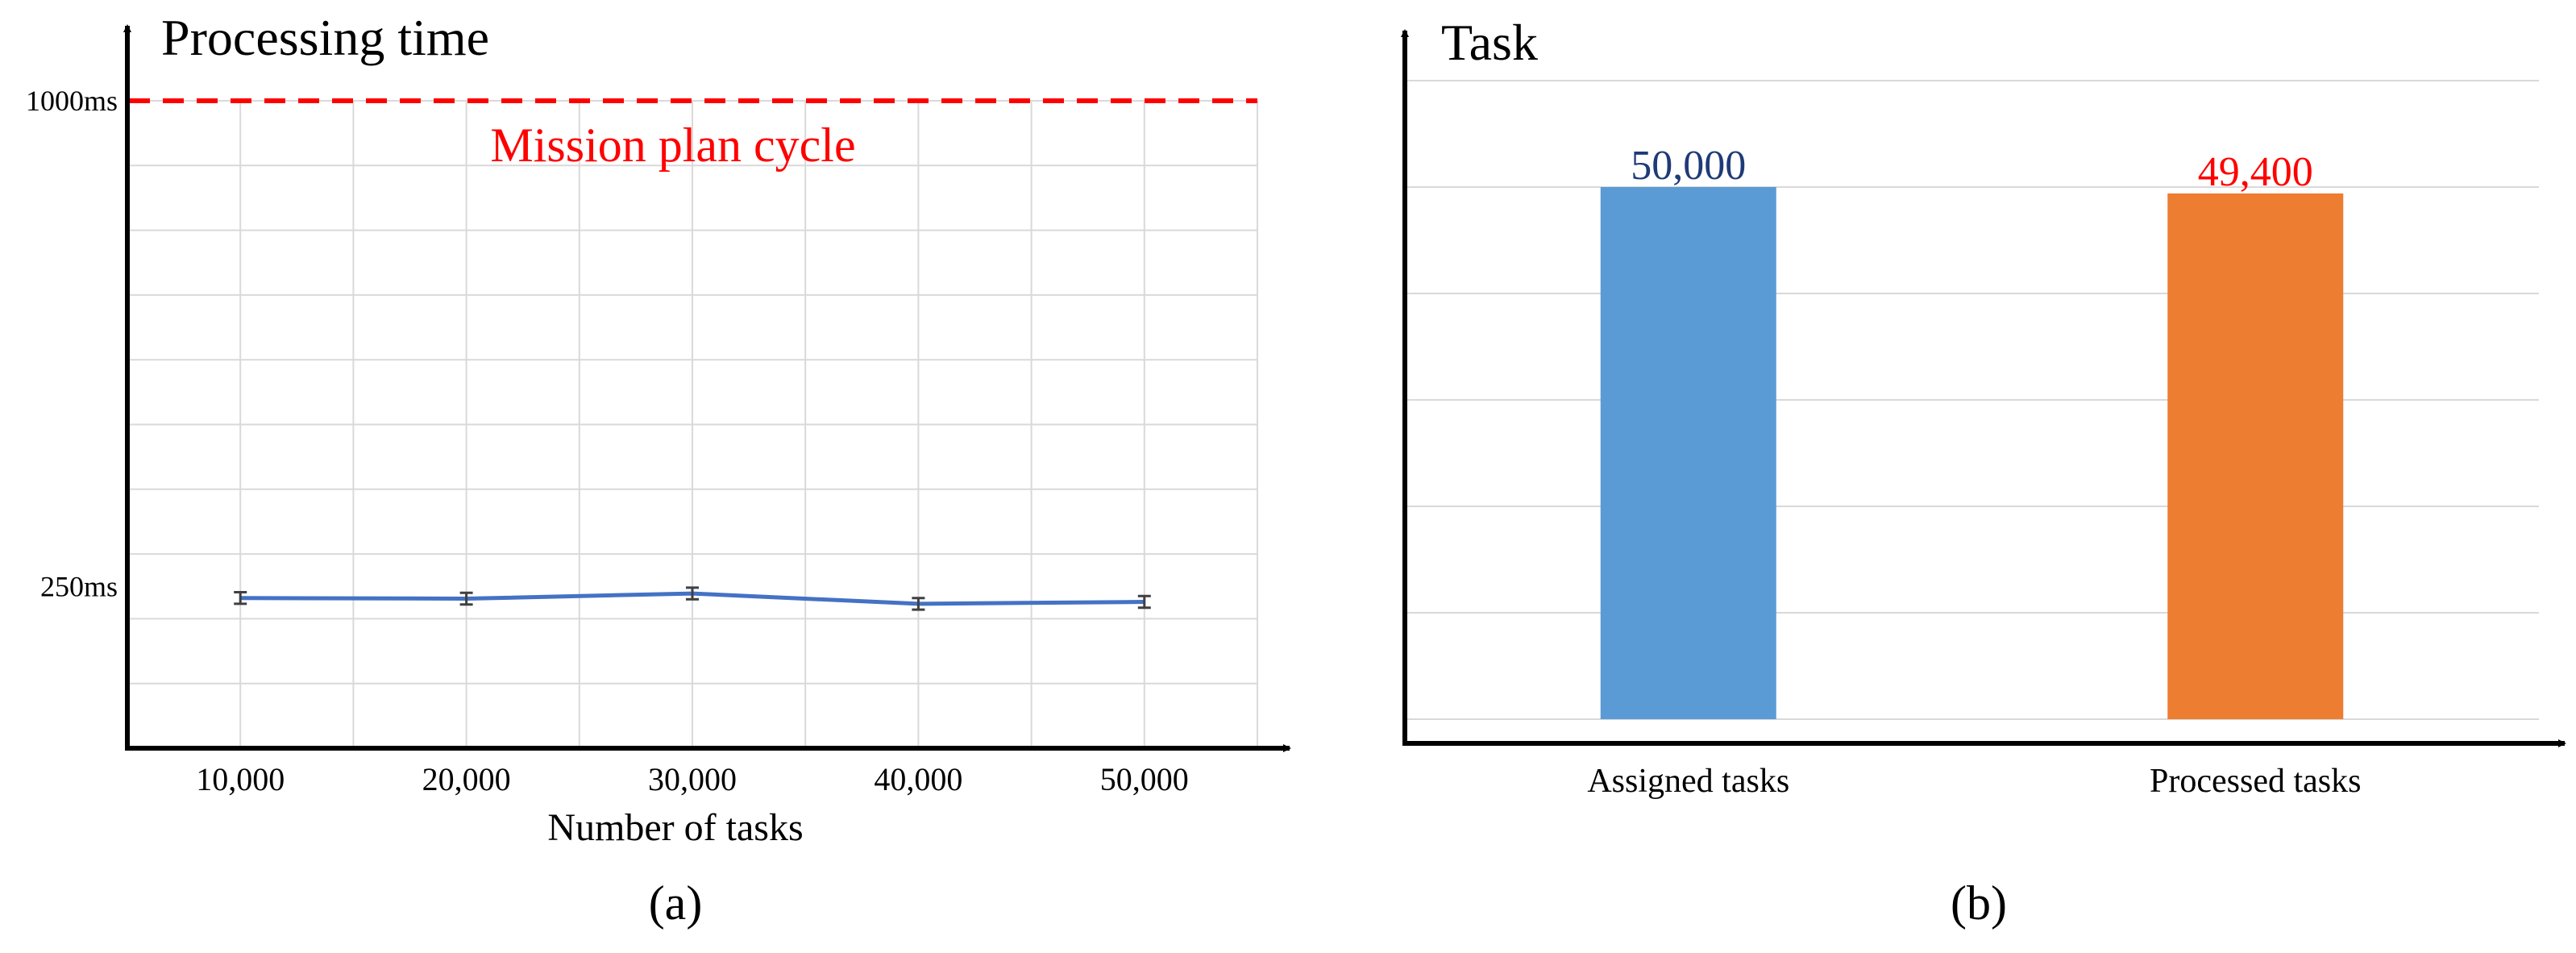  I want to click on y-axis-label: Task, so click(1489, 42).